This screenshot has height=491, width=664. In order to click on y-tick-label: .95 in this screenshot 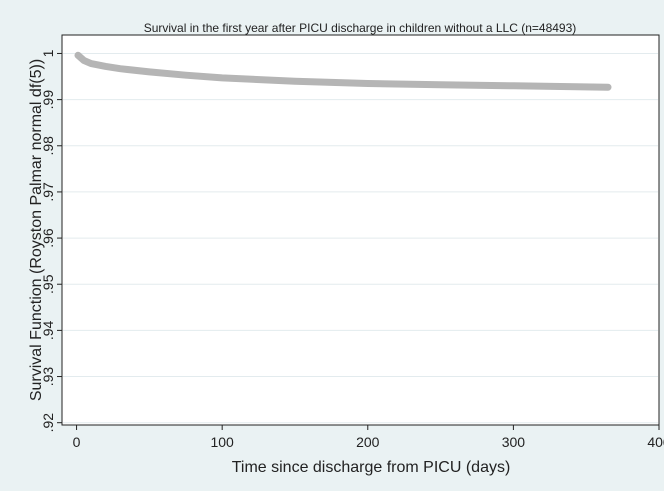, I will do `click(48, 284)`.